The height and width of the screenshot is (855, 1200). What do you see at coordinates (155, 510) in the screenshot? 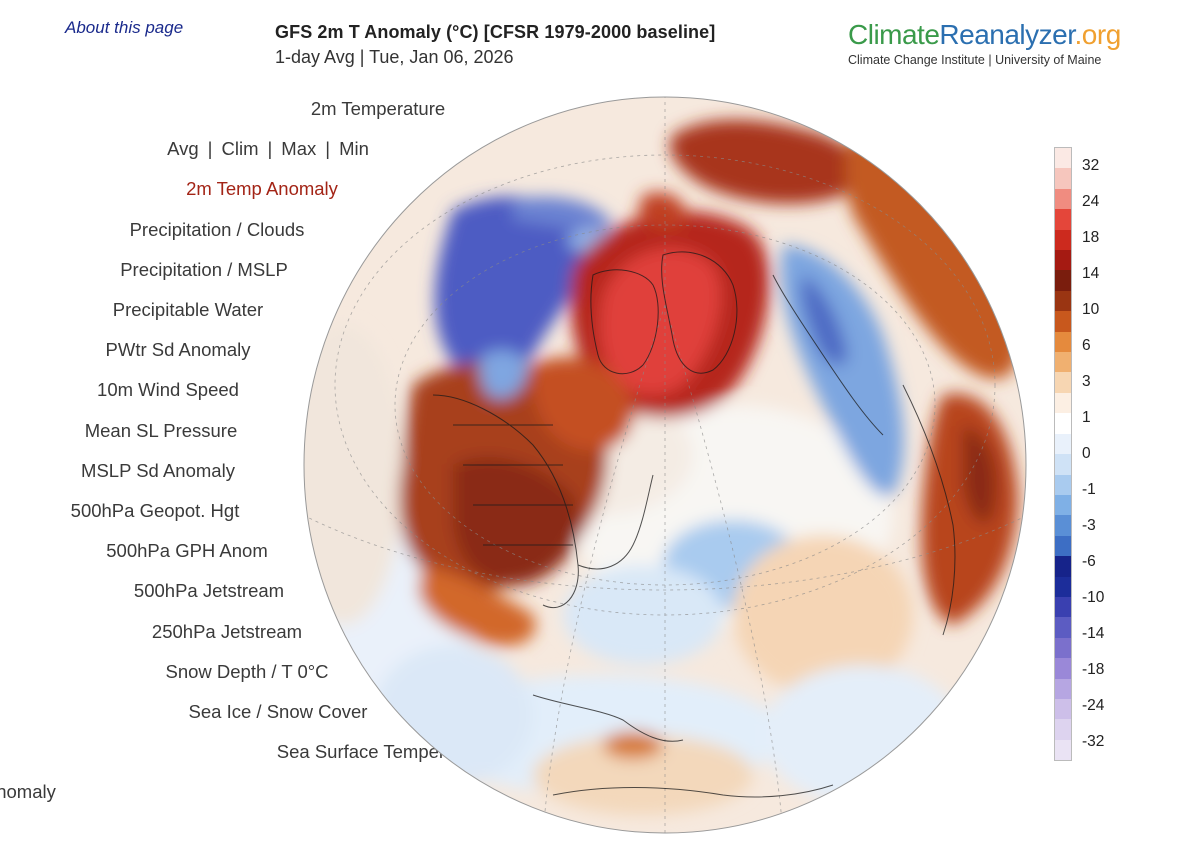
I see `menu-item-500hpa-geopot-hgt: 500hPa Geopot. Hgt` at bounding box center [155, 510].